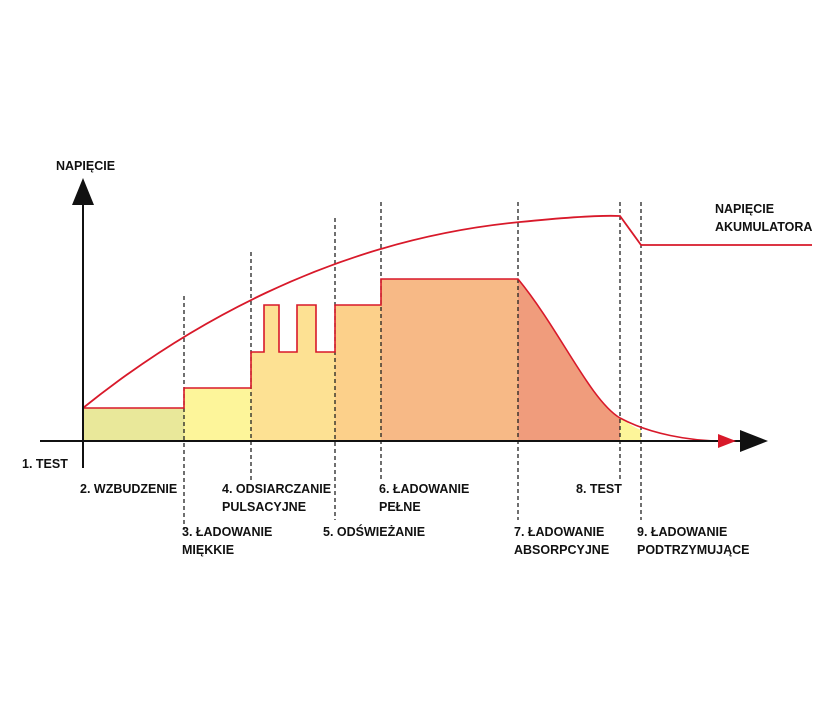  Describe the element at coordinates (693, 541) in the screenshot. I see `stage-label-ladowanie-podtrzymujace: 9. ŁADOWANIE PODTRZYMUJĄCE` at that location.